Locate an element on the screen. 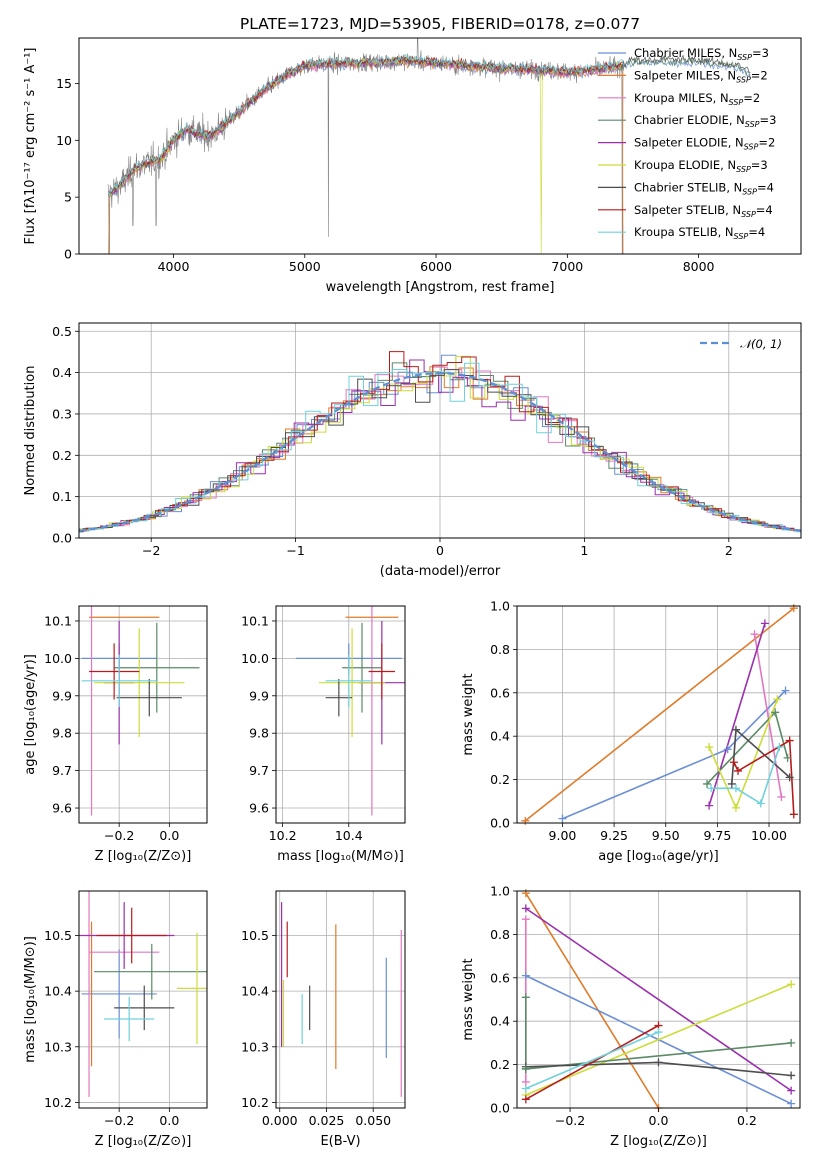 The image size is (819, 1170). residual-histogram is located at coordinates (440, 451).